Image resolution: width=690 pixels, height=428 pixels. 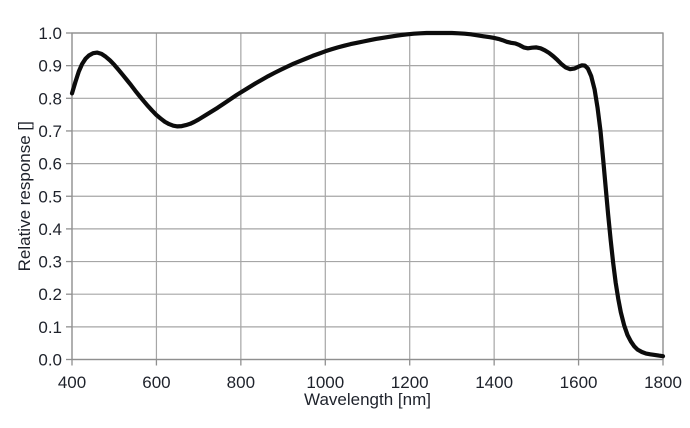 I want to click on x-tick-label: 800, so click(x=241, y=382).